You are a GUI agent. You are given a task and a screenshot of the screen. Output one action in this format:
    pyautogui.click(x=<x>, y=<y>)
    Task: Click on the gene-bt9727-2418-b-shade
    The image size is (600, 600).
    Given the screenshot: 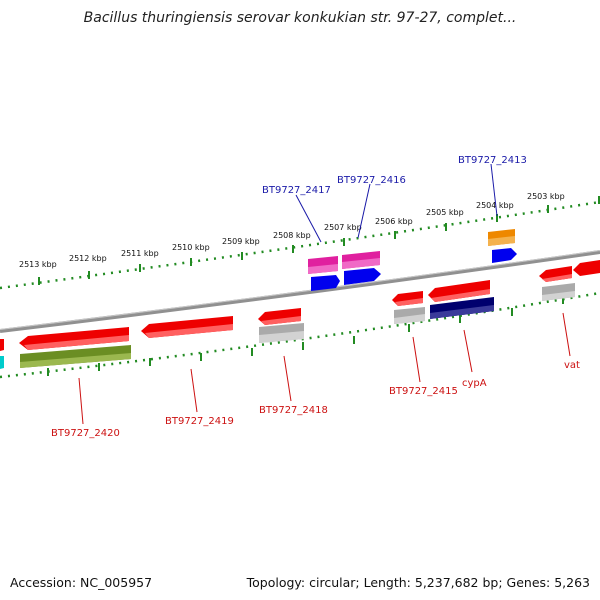 What is the action you would take?
    pyautogui.click(x=281, y=337)
    